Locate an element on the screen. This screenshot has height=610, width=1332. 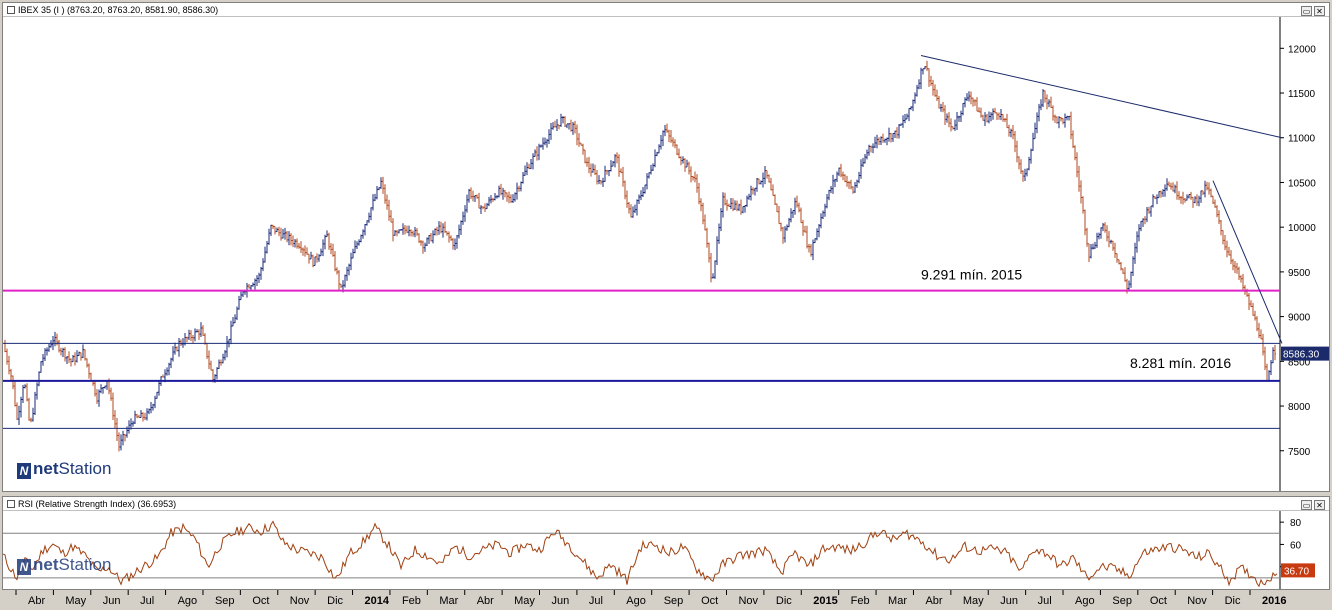
level-label-2015: 9.291 mín. 2015 is located at coordinates (971, 275).